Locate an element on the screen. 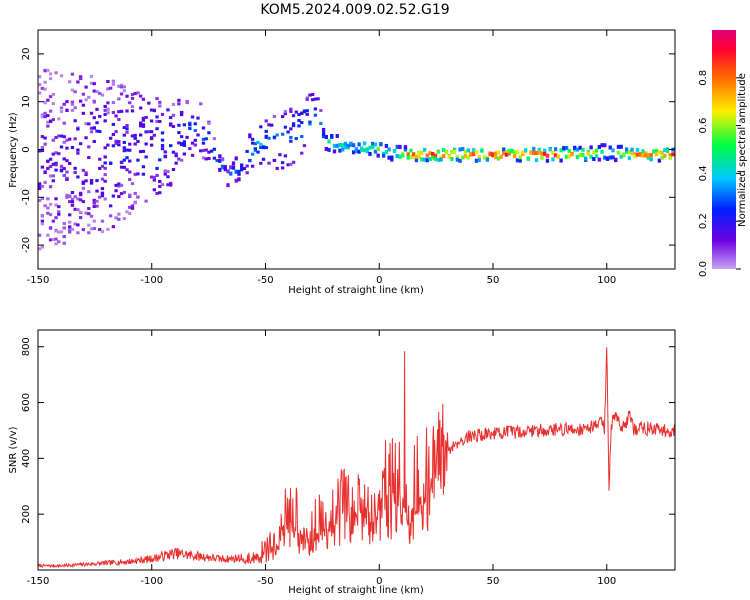  colorbar-ticks: 0.0 0.2 0.4 0.6 0.8 is located at coordinates (719, 173).